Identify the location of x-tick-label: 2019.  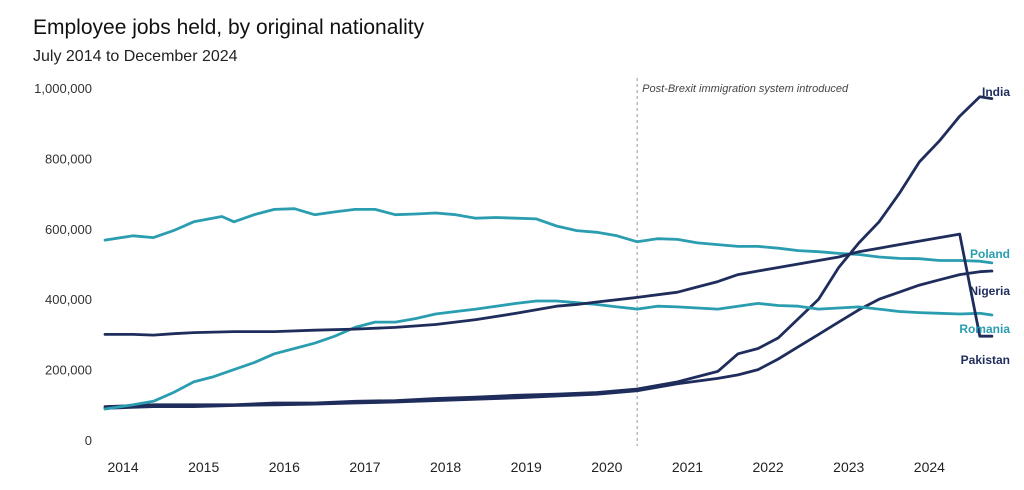
(526, 467).